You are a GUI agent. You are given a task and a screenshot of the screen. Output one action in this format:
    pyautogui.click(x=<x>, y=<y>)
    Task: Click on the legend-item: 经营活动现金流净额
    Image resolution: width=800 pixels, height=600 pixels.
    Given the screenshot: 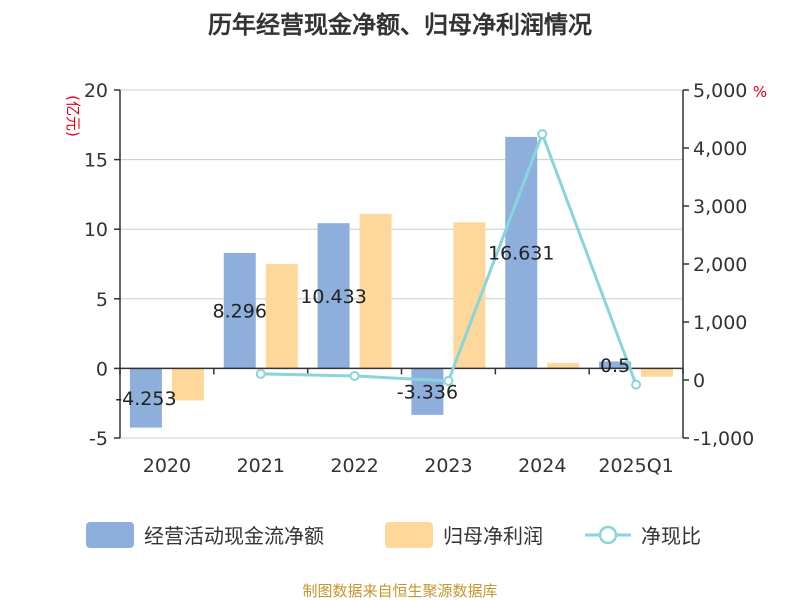 What is the action you would take?
    pyautogui.click(x=205, y=535)
    